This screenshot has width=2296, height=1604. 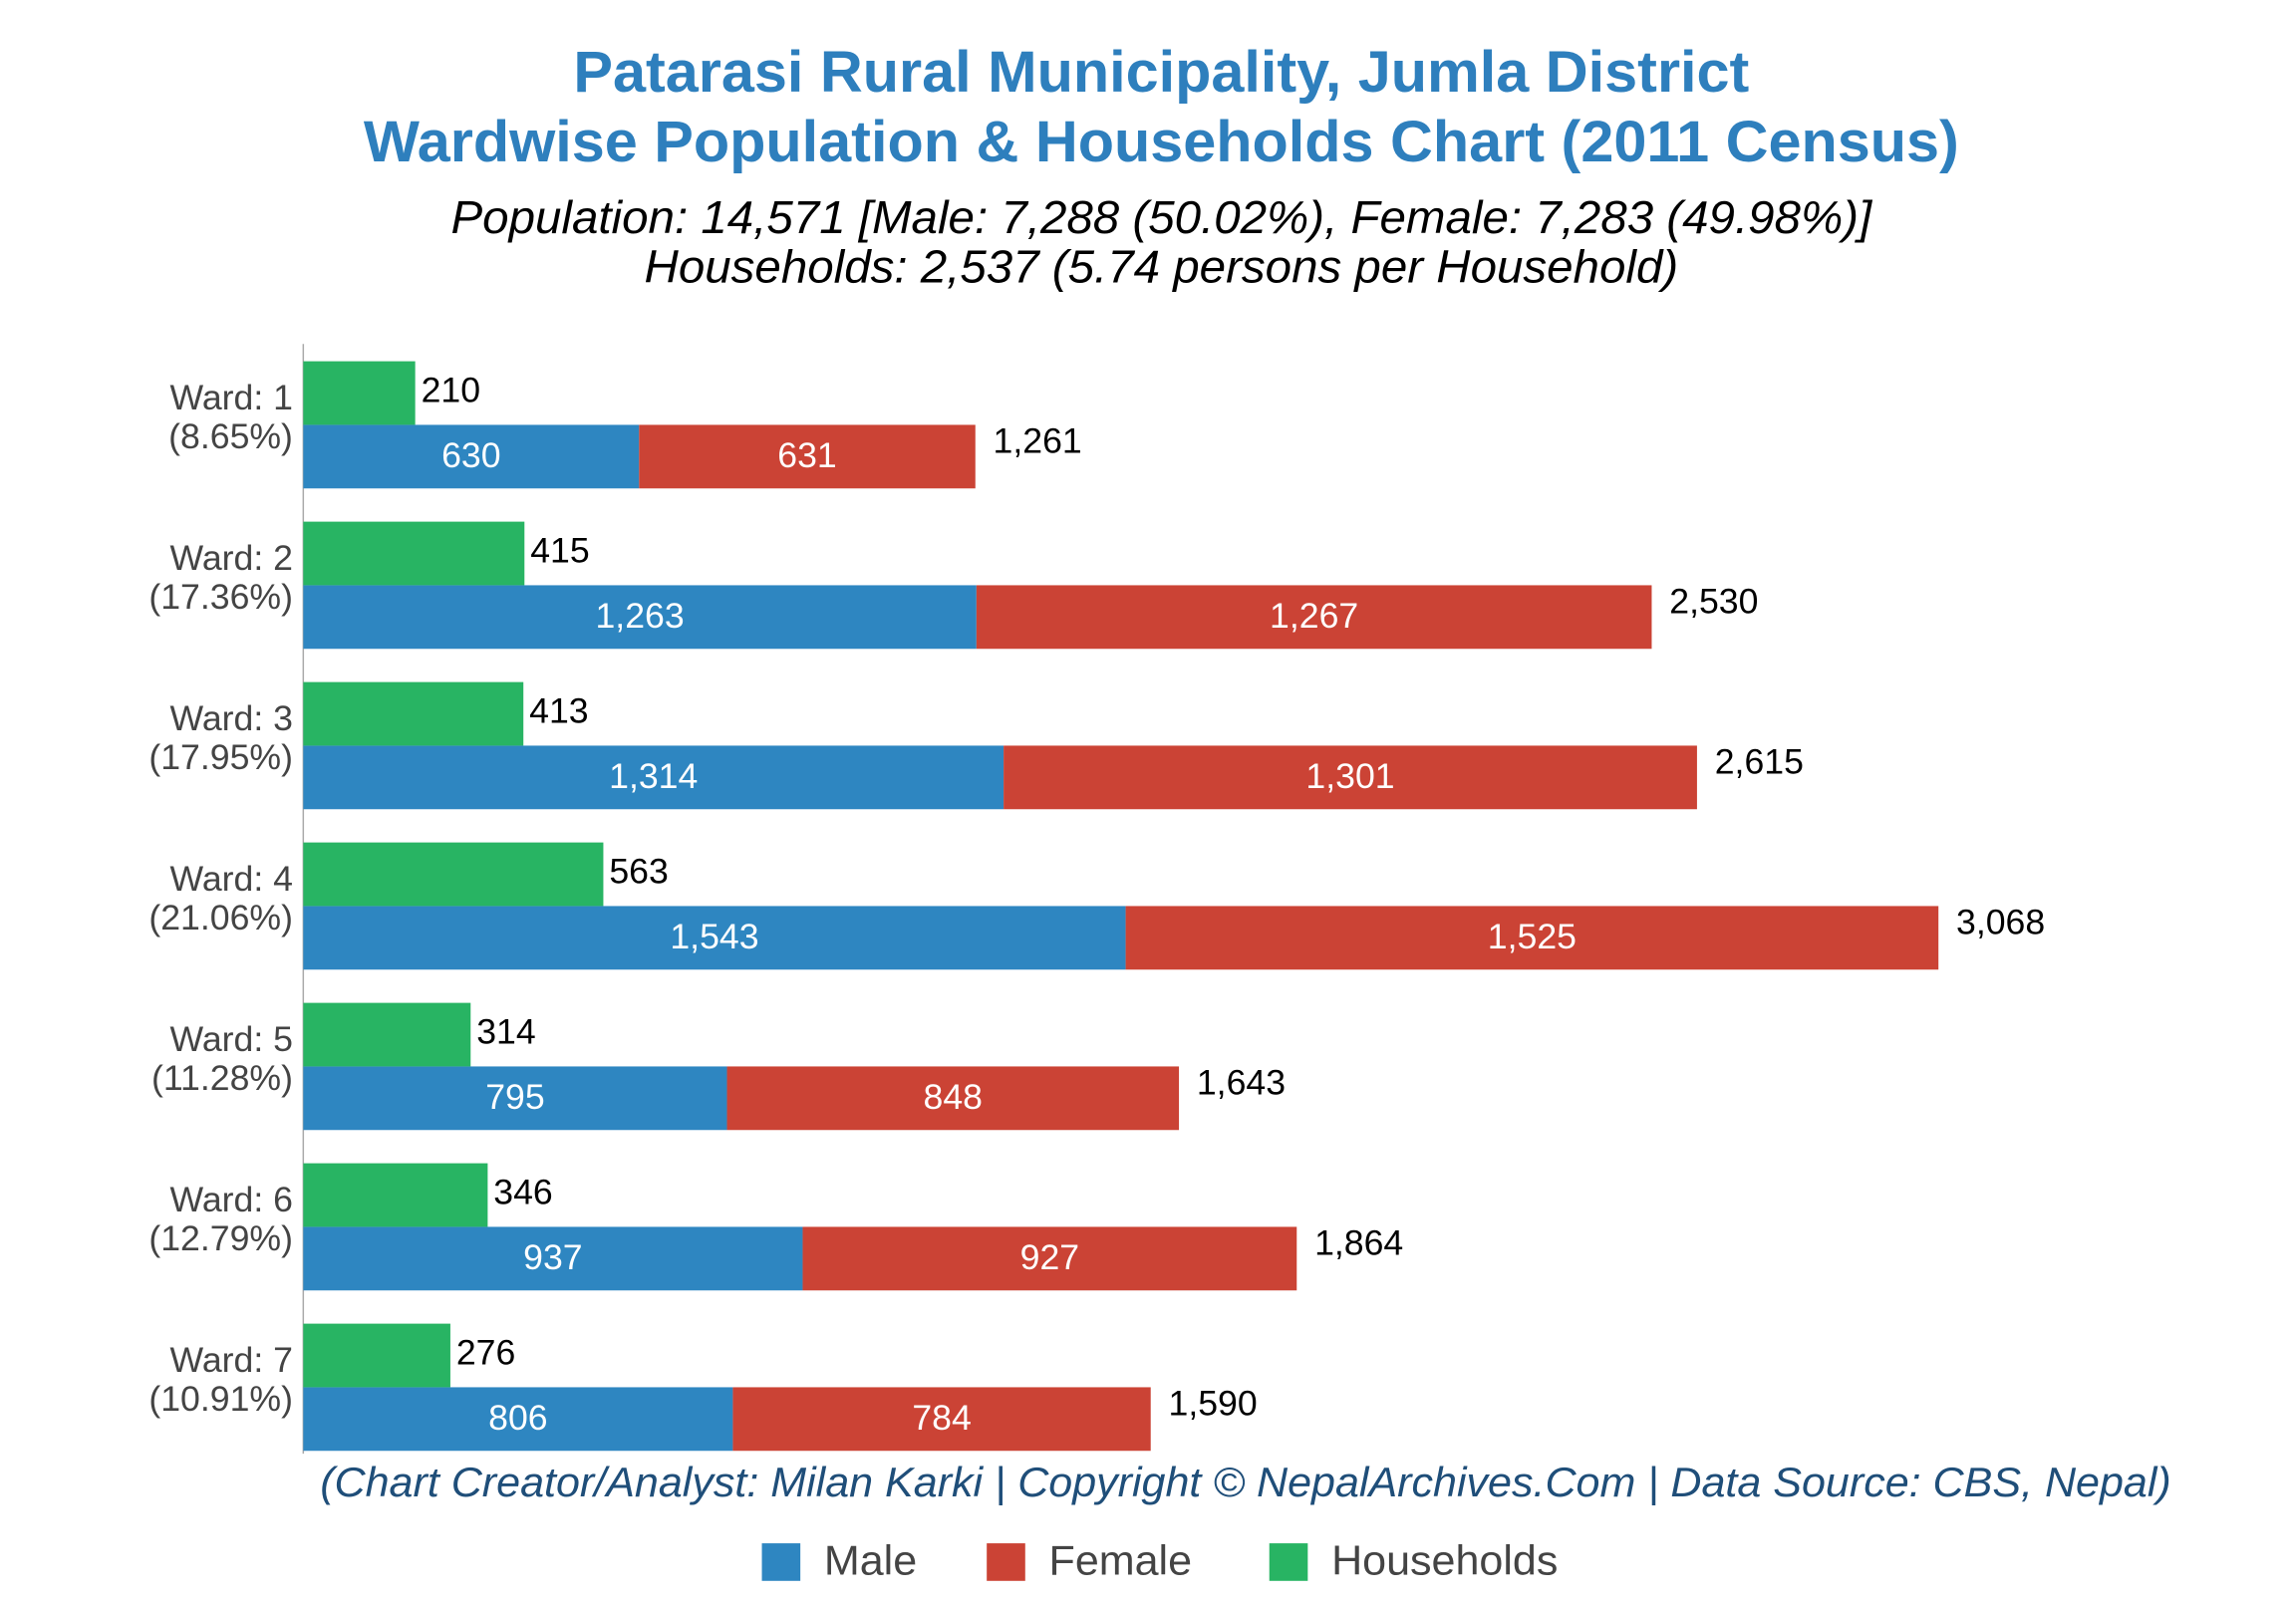 I want to click on data-label: 413, so click(x=558, y=711).